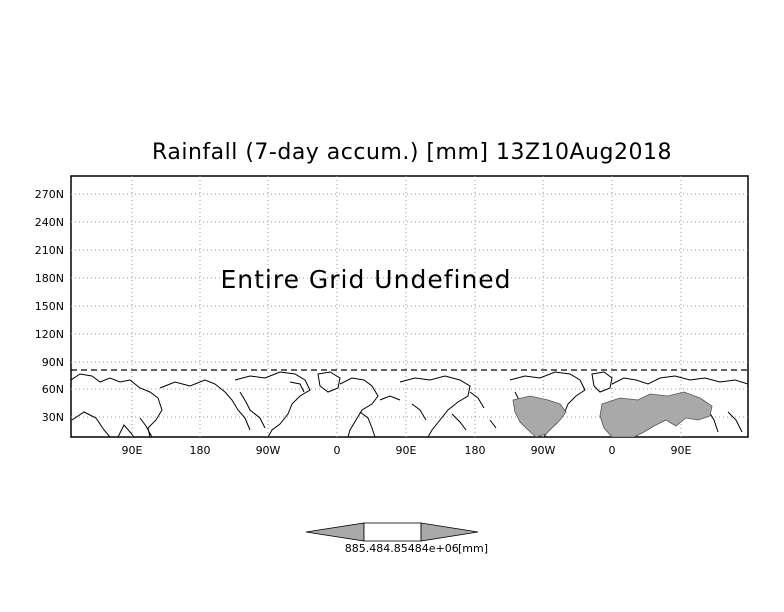 The width and height of the screenshot is (784, 612). Describe the element at coordinates (53, 417) in the screenshot. I see `y-tick-label: 30N` at that location.